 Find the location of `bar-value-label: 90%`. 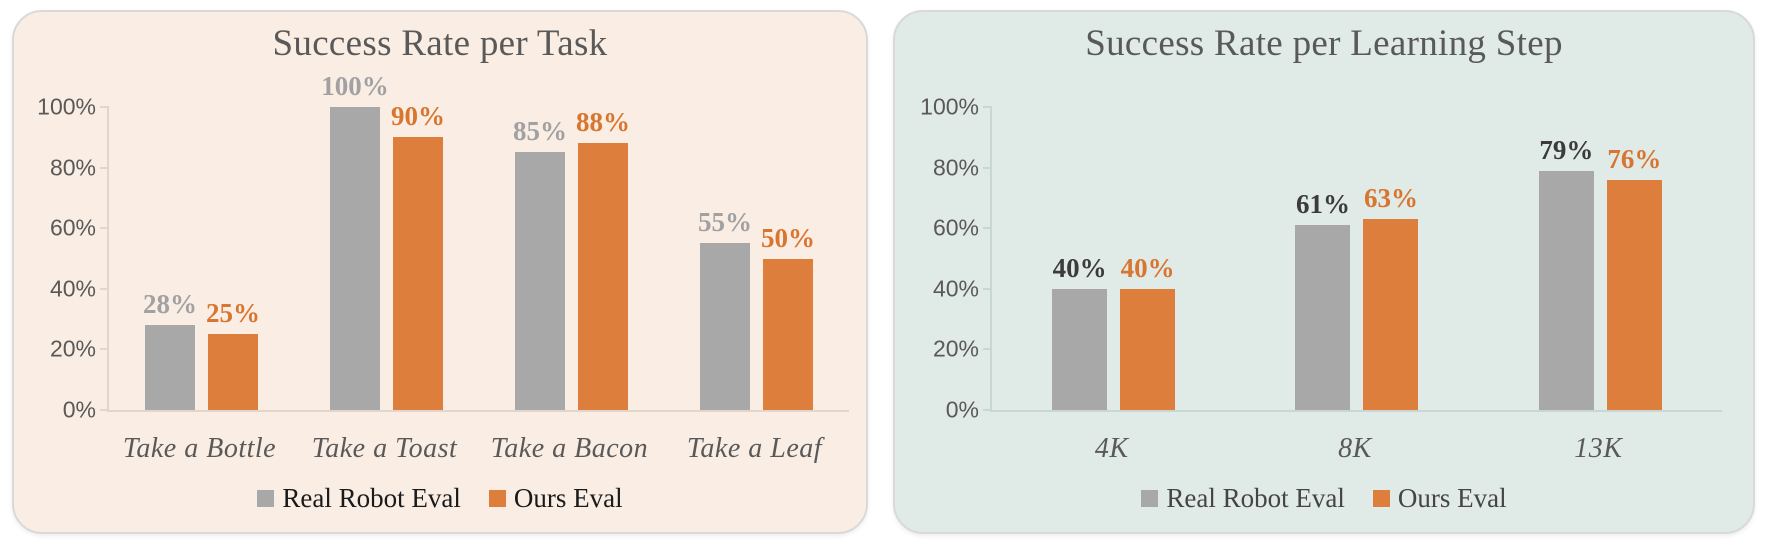

bar-value-label: 90% is located at coordinates (418, 116).